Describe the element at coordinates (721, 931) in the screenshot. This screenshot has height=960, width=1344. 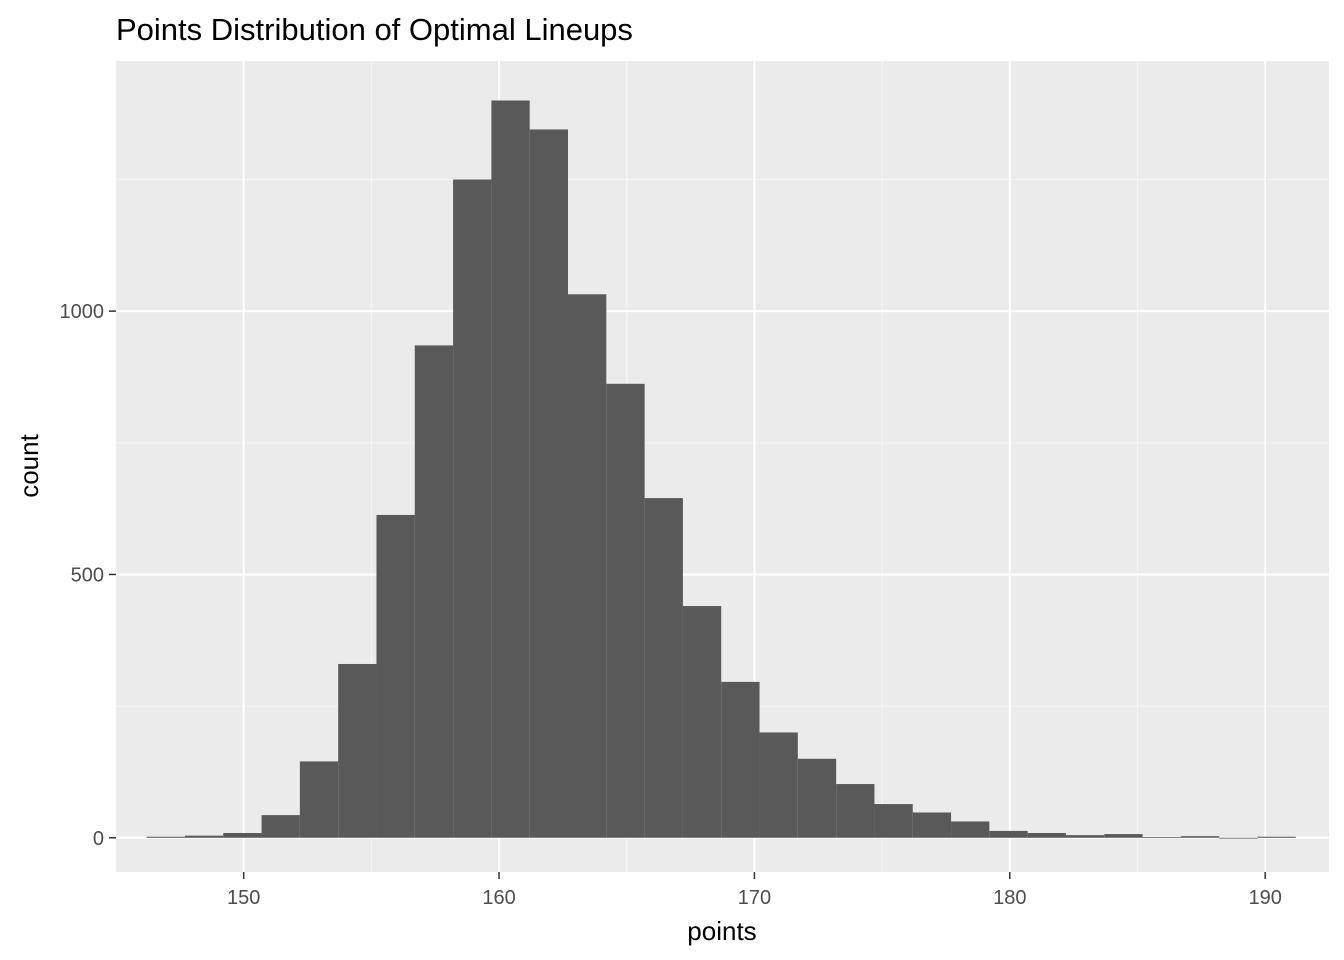
I see `x-axis-title: points` at that location.